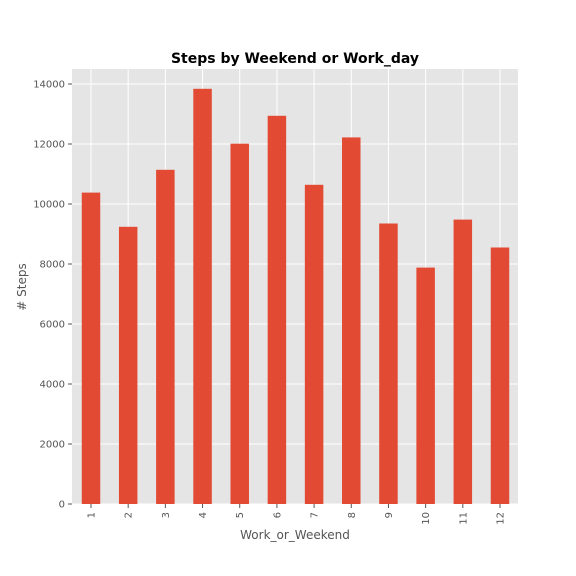 Image resolution: width=576 pixels, height=576 pixels. Describe the element at coordinates (52, 325) in the screenshot. I see `y-tick-label: 6000` at that location.